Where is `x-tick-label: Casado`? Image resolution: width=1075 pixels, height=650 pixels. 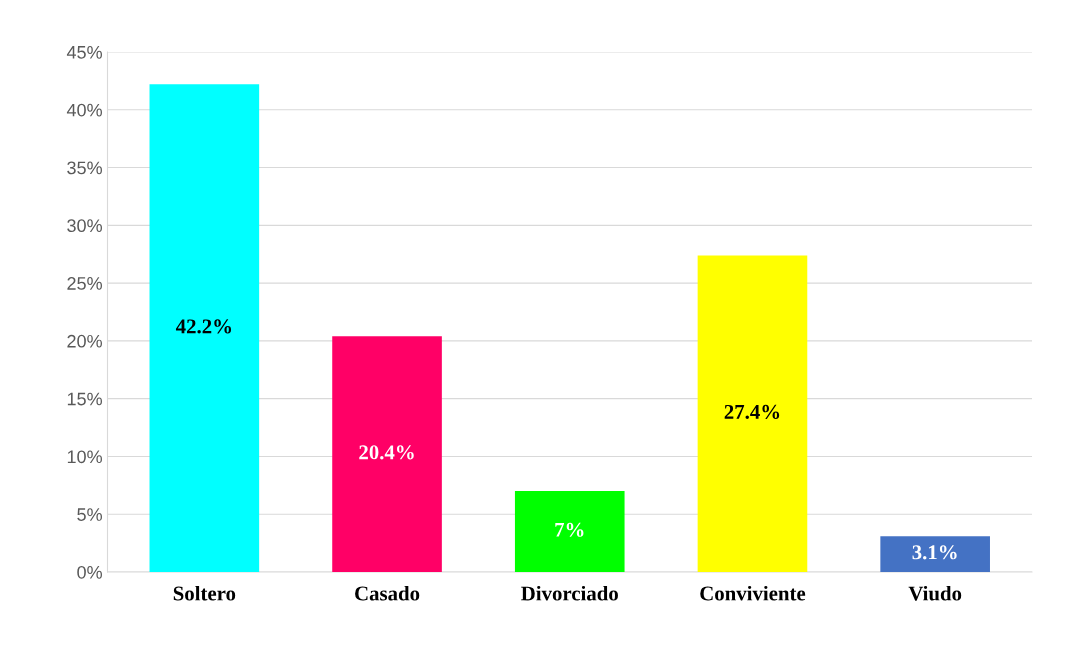
x-tick-label: Casado is located at coordinates (387, 593).